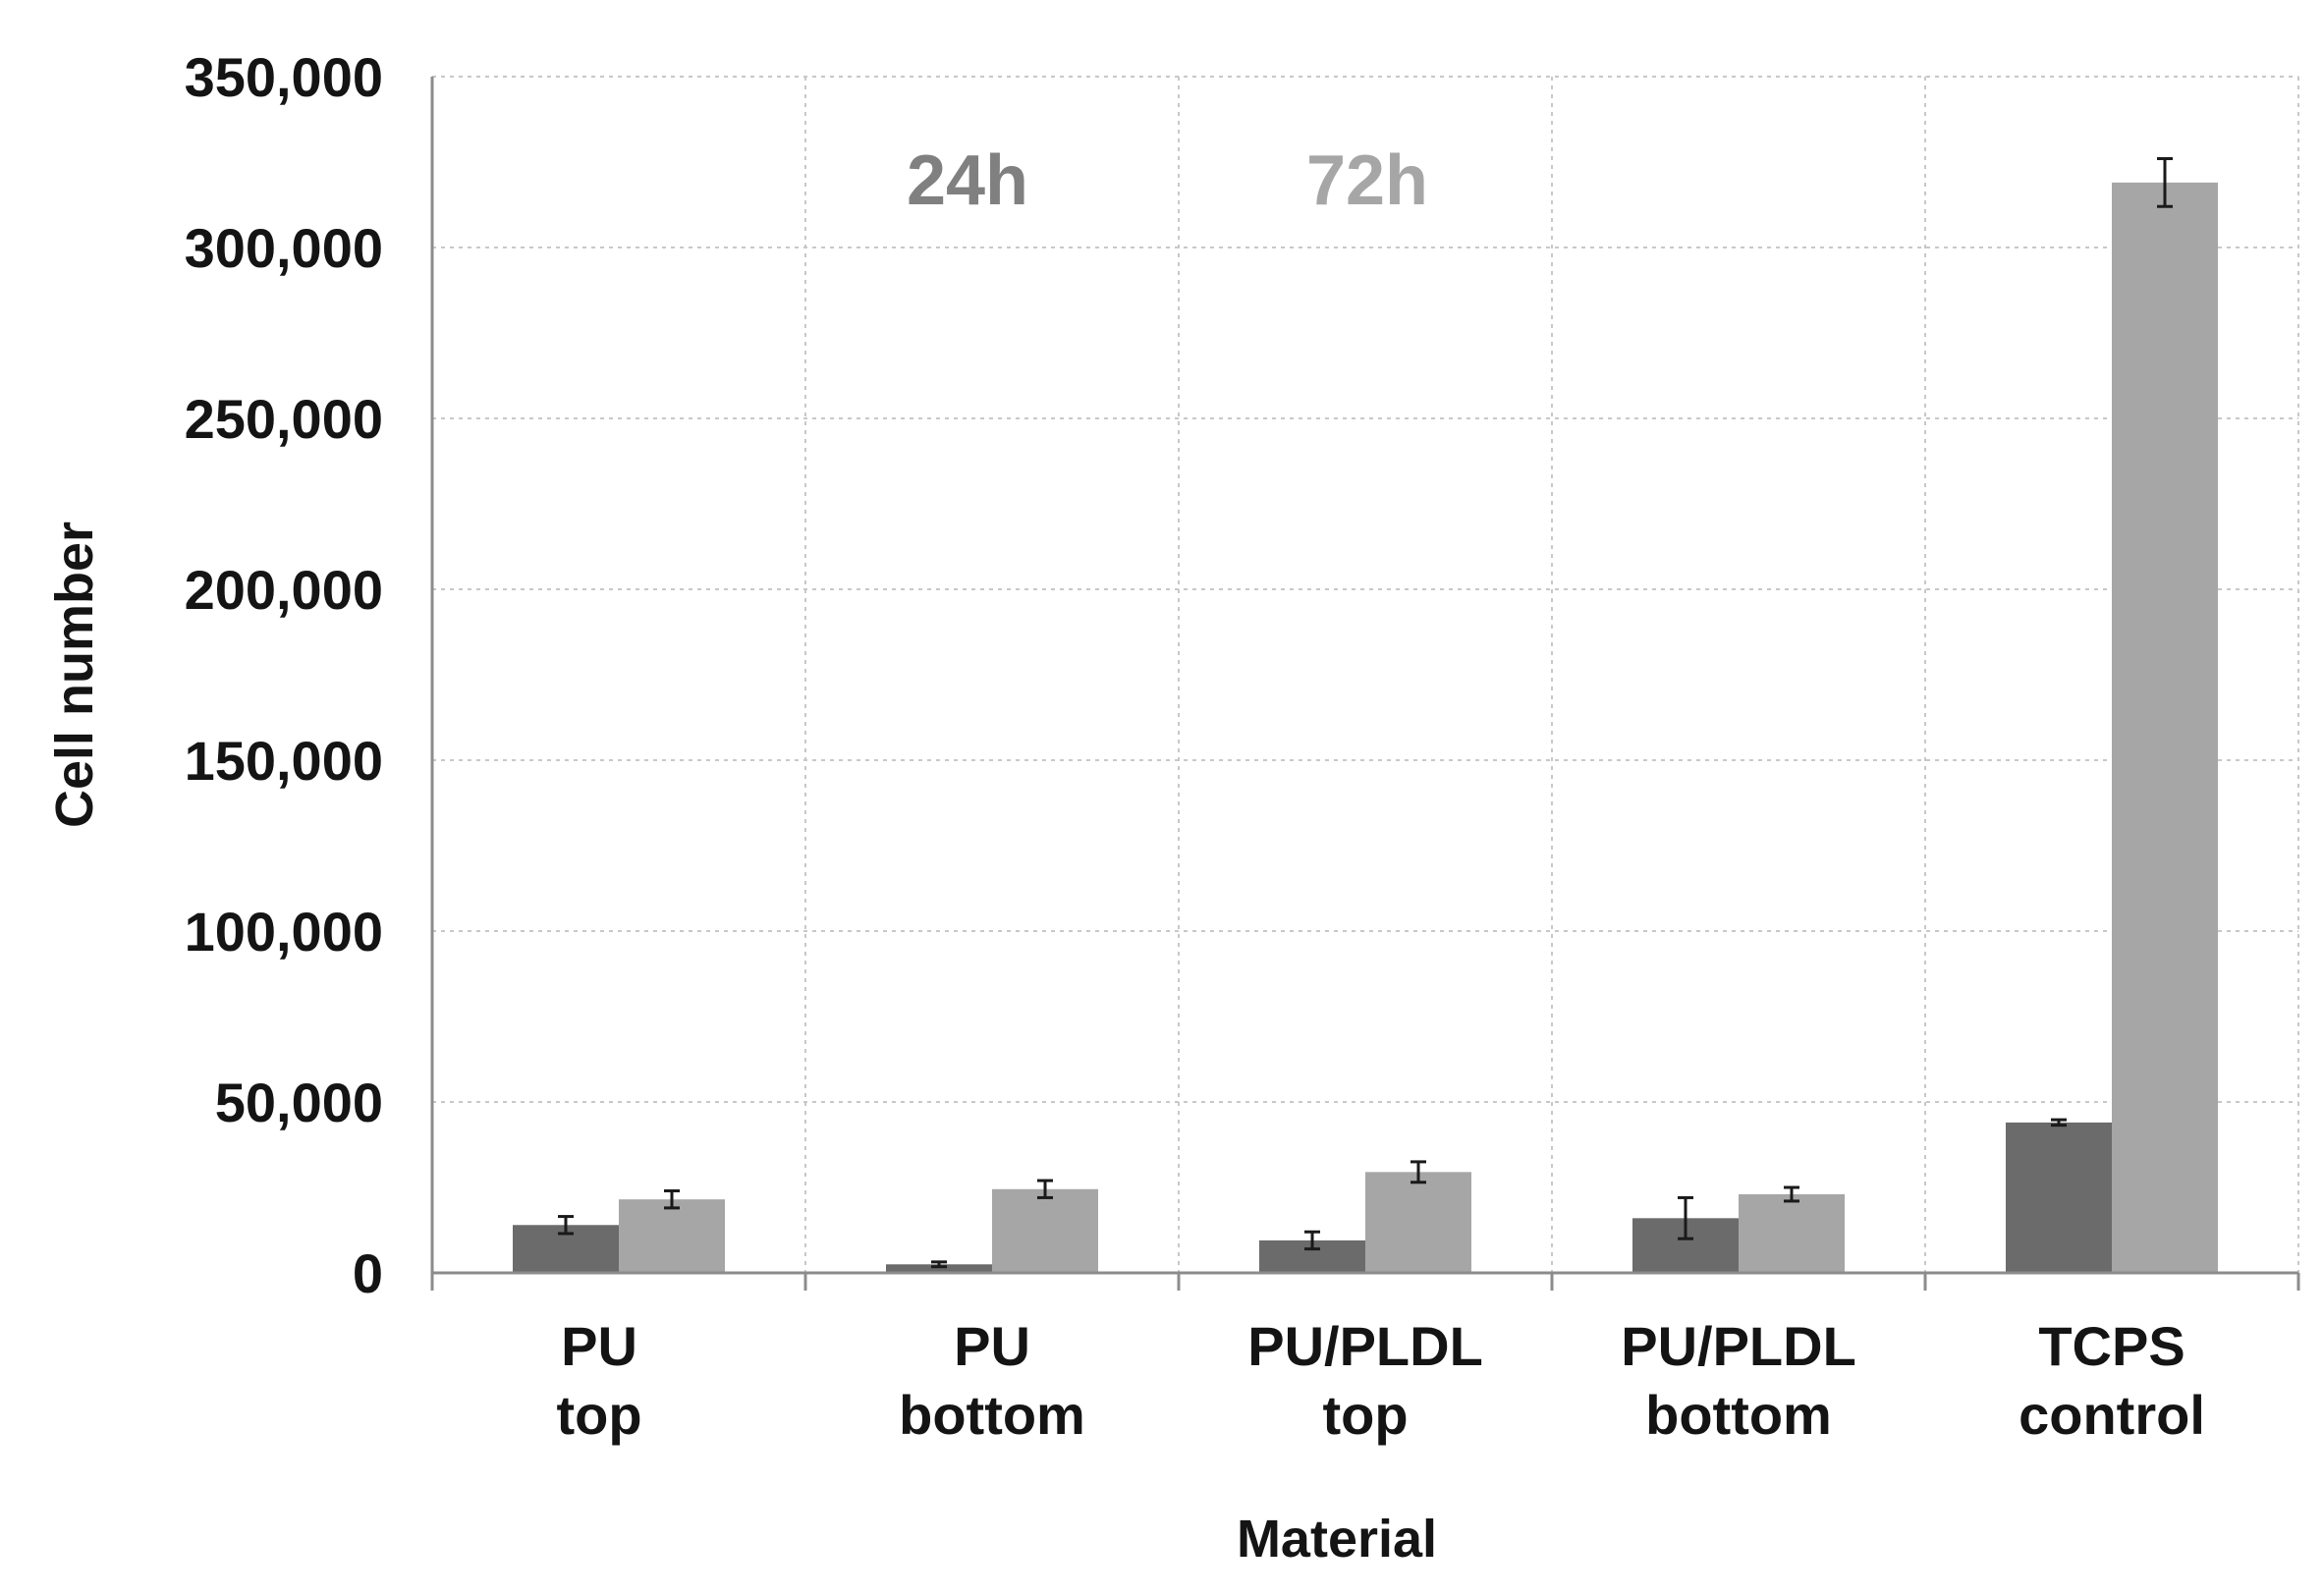  What do you see at coordinates (284, 77) in the screenshot?
I see `y-tick-label: 350,000` at bounding box center [284, 77].